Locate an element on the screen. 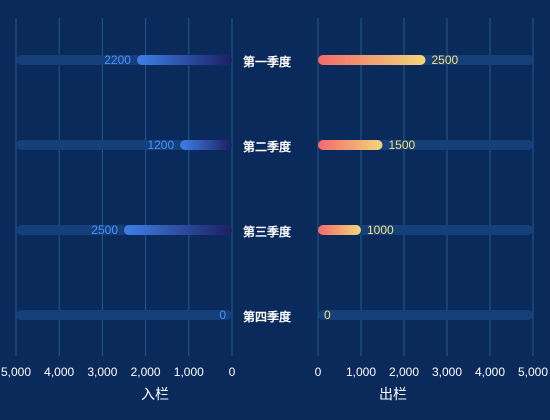 The height and width of the screenshot is (420, 550). right-axis-title: 出栏 is located at coordinates (393, 395).